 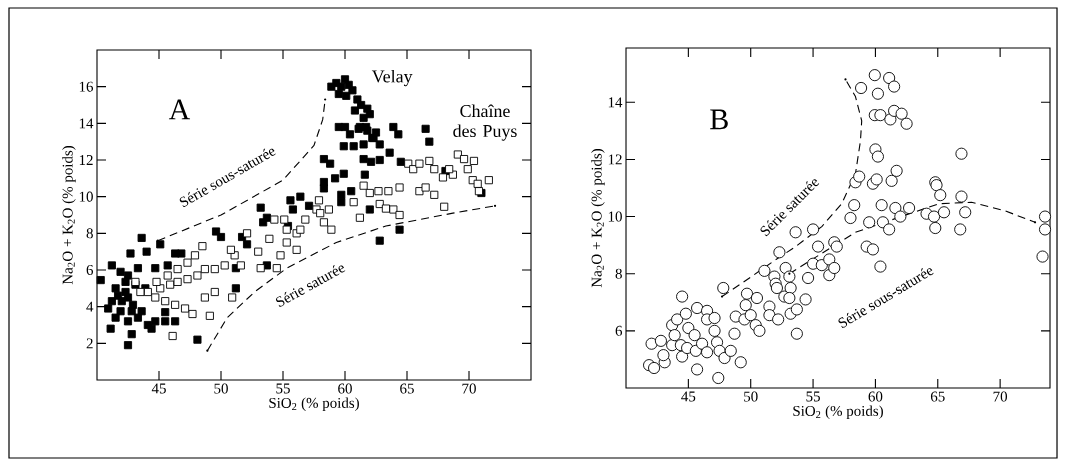 What do you see at coordinates (719, 119) in the screenshot?
I see `annotation: B` at bounding box center [719, 119].